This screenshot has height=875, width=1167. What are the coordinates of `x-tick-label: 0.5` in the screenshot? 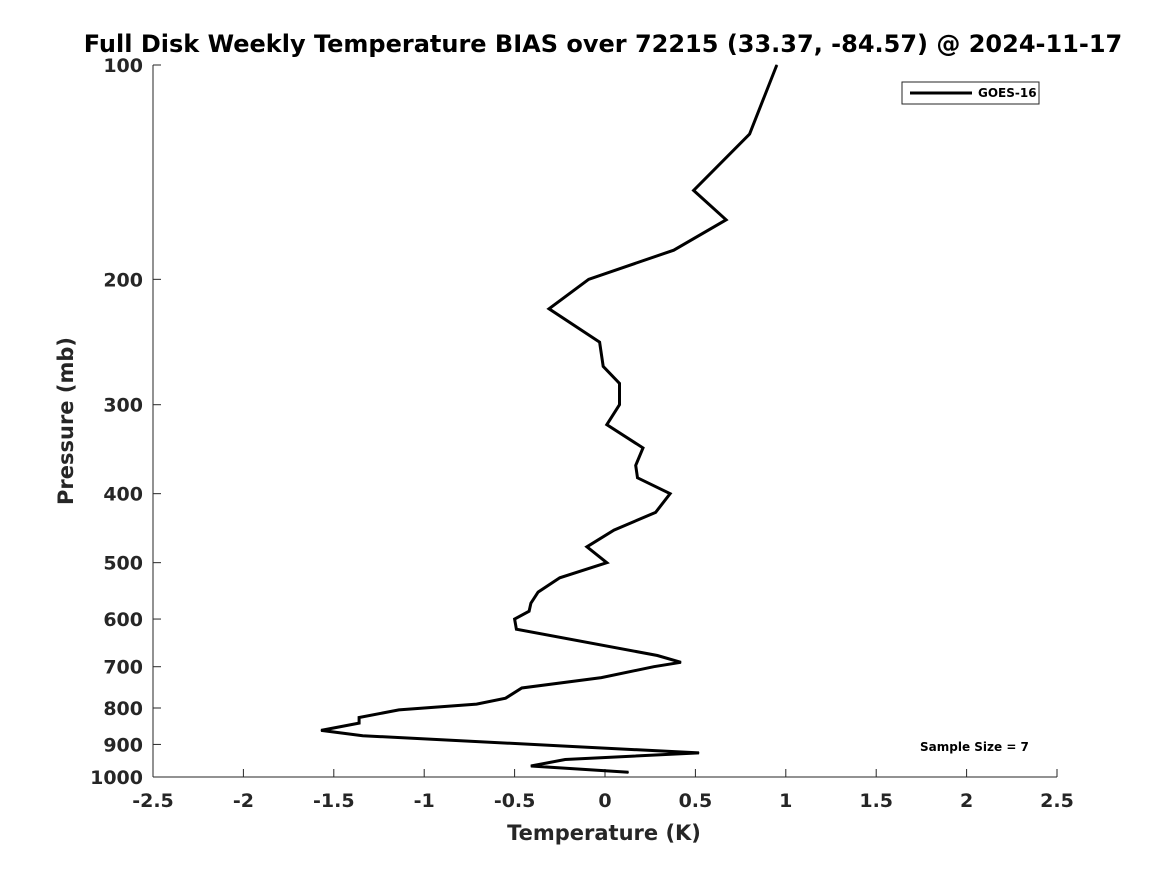 It's located at (696, 801).